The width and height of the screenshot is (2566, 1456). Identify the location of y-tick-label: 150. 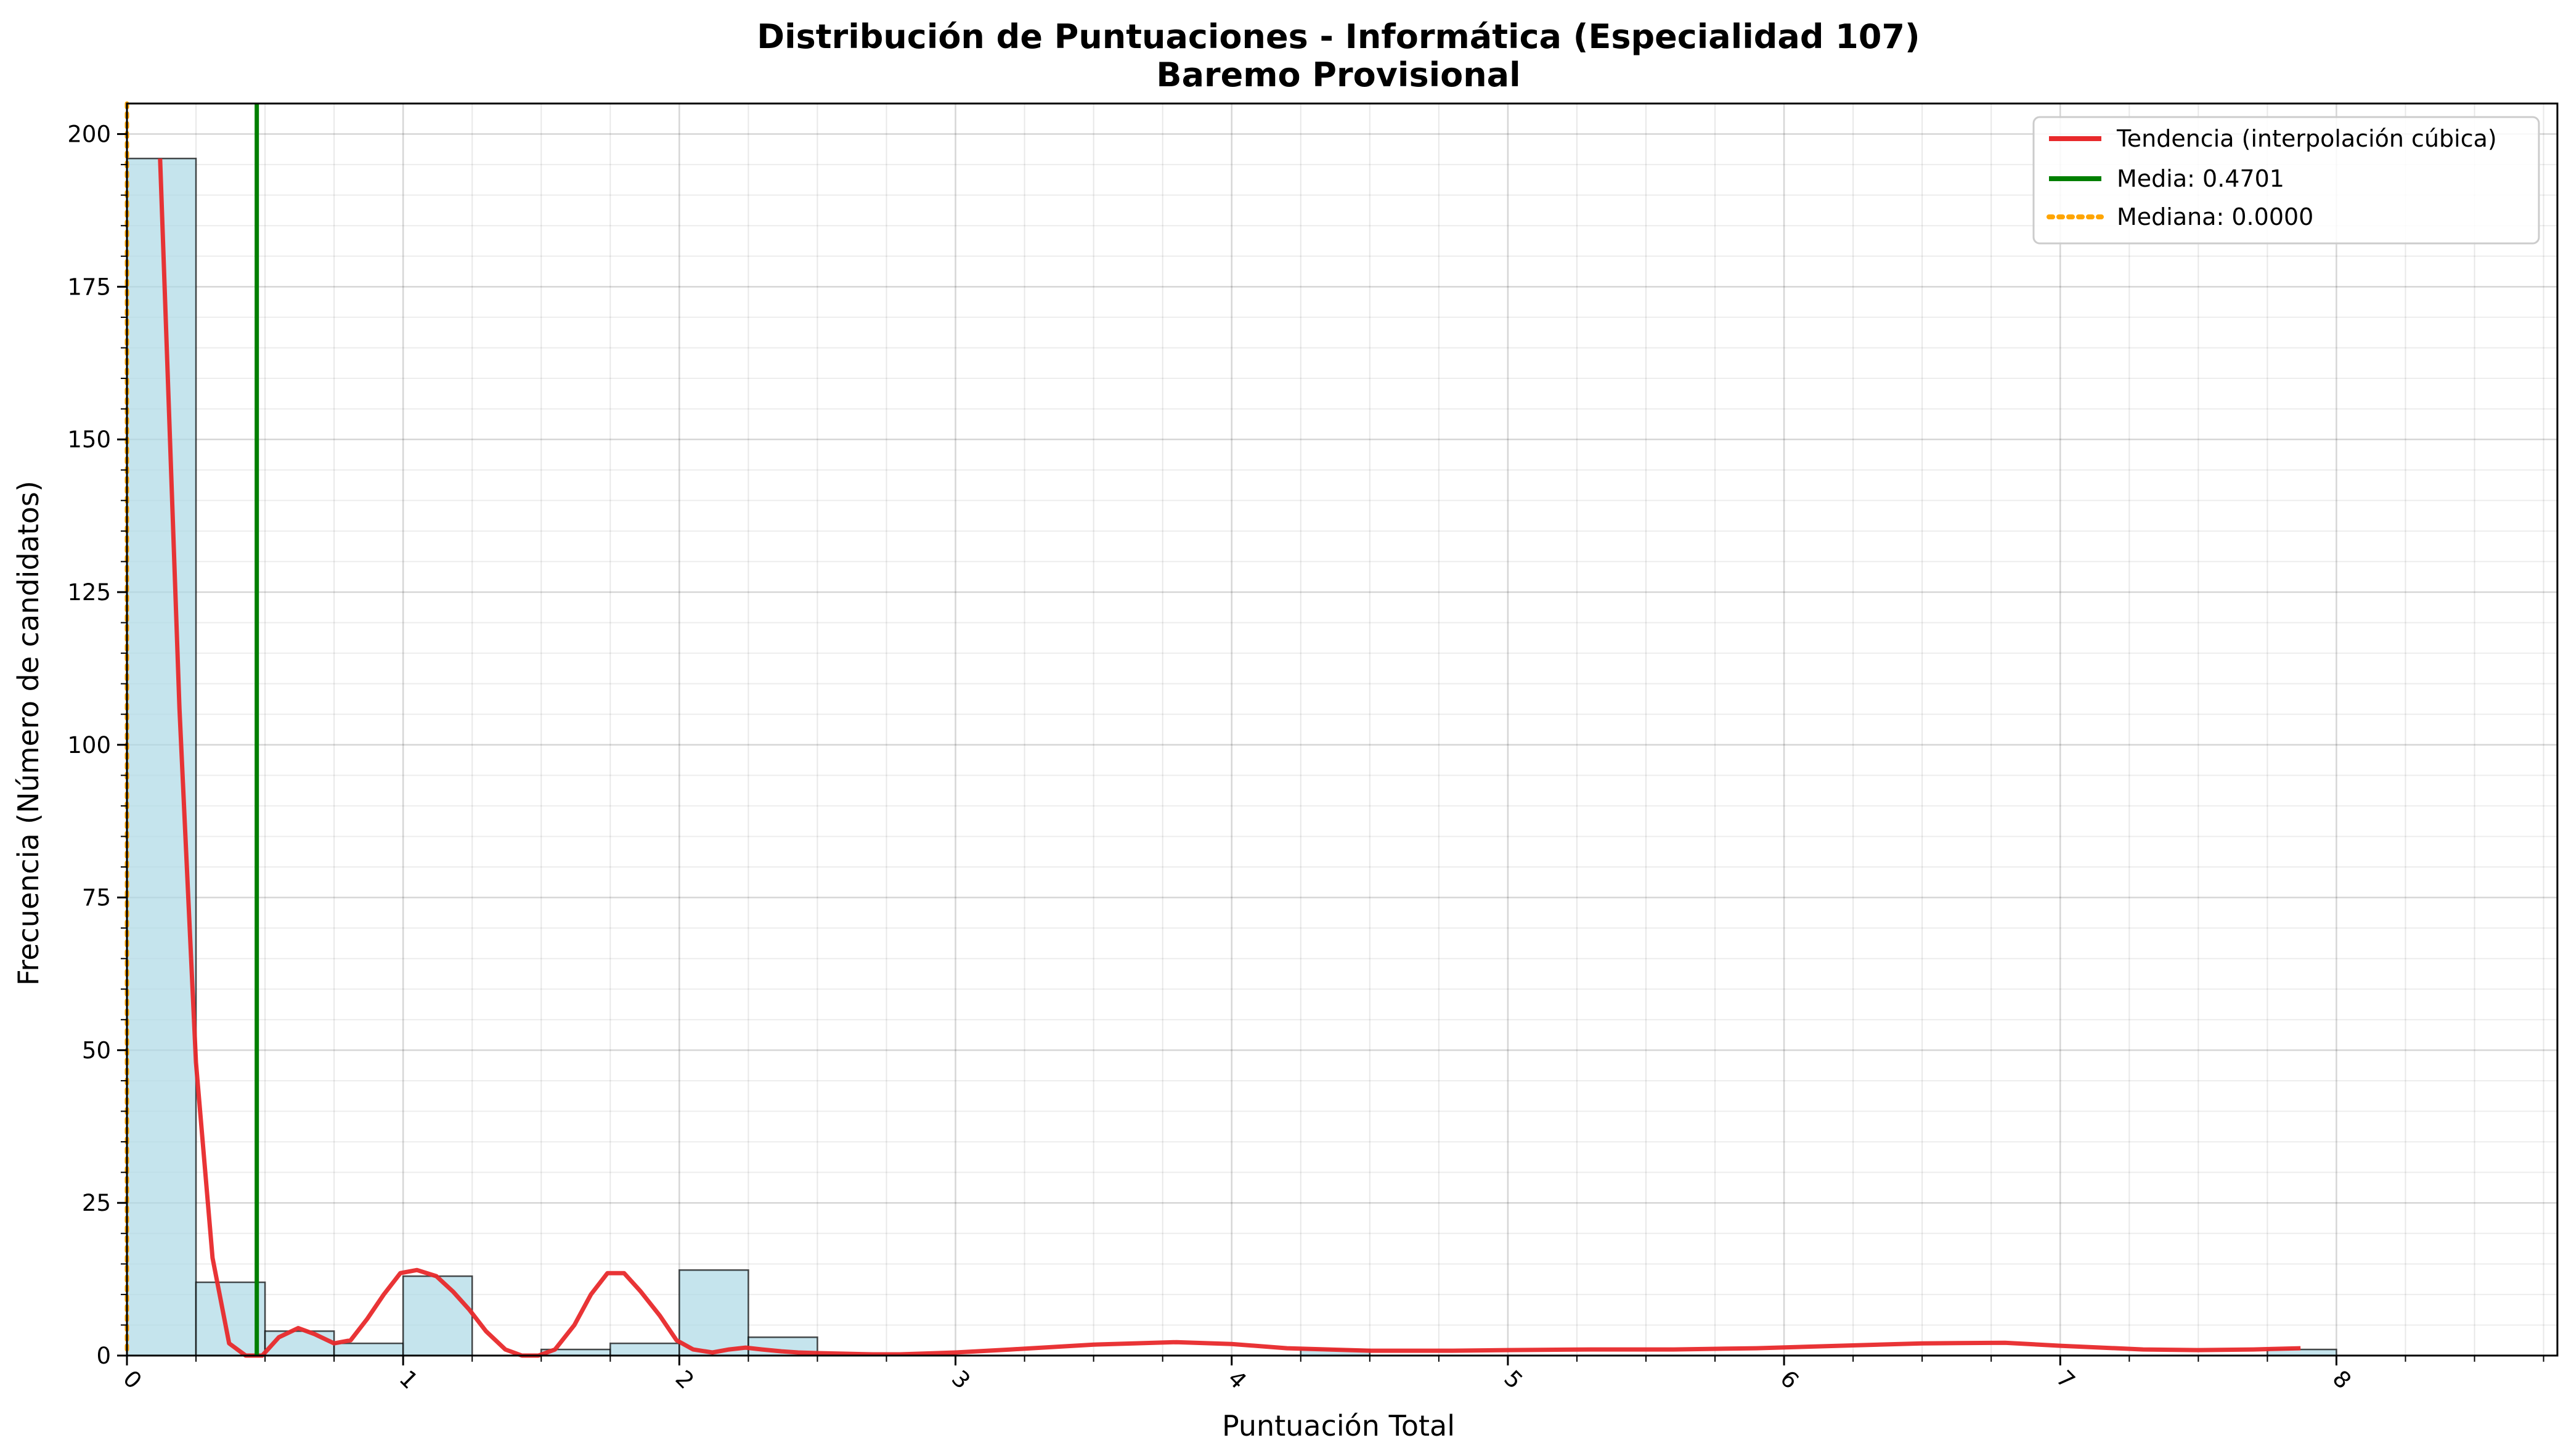
(89, 439).